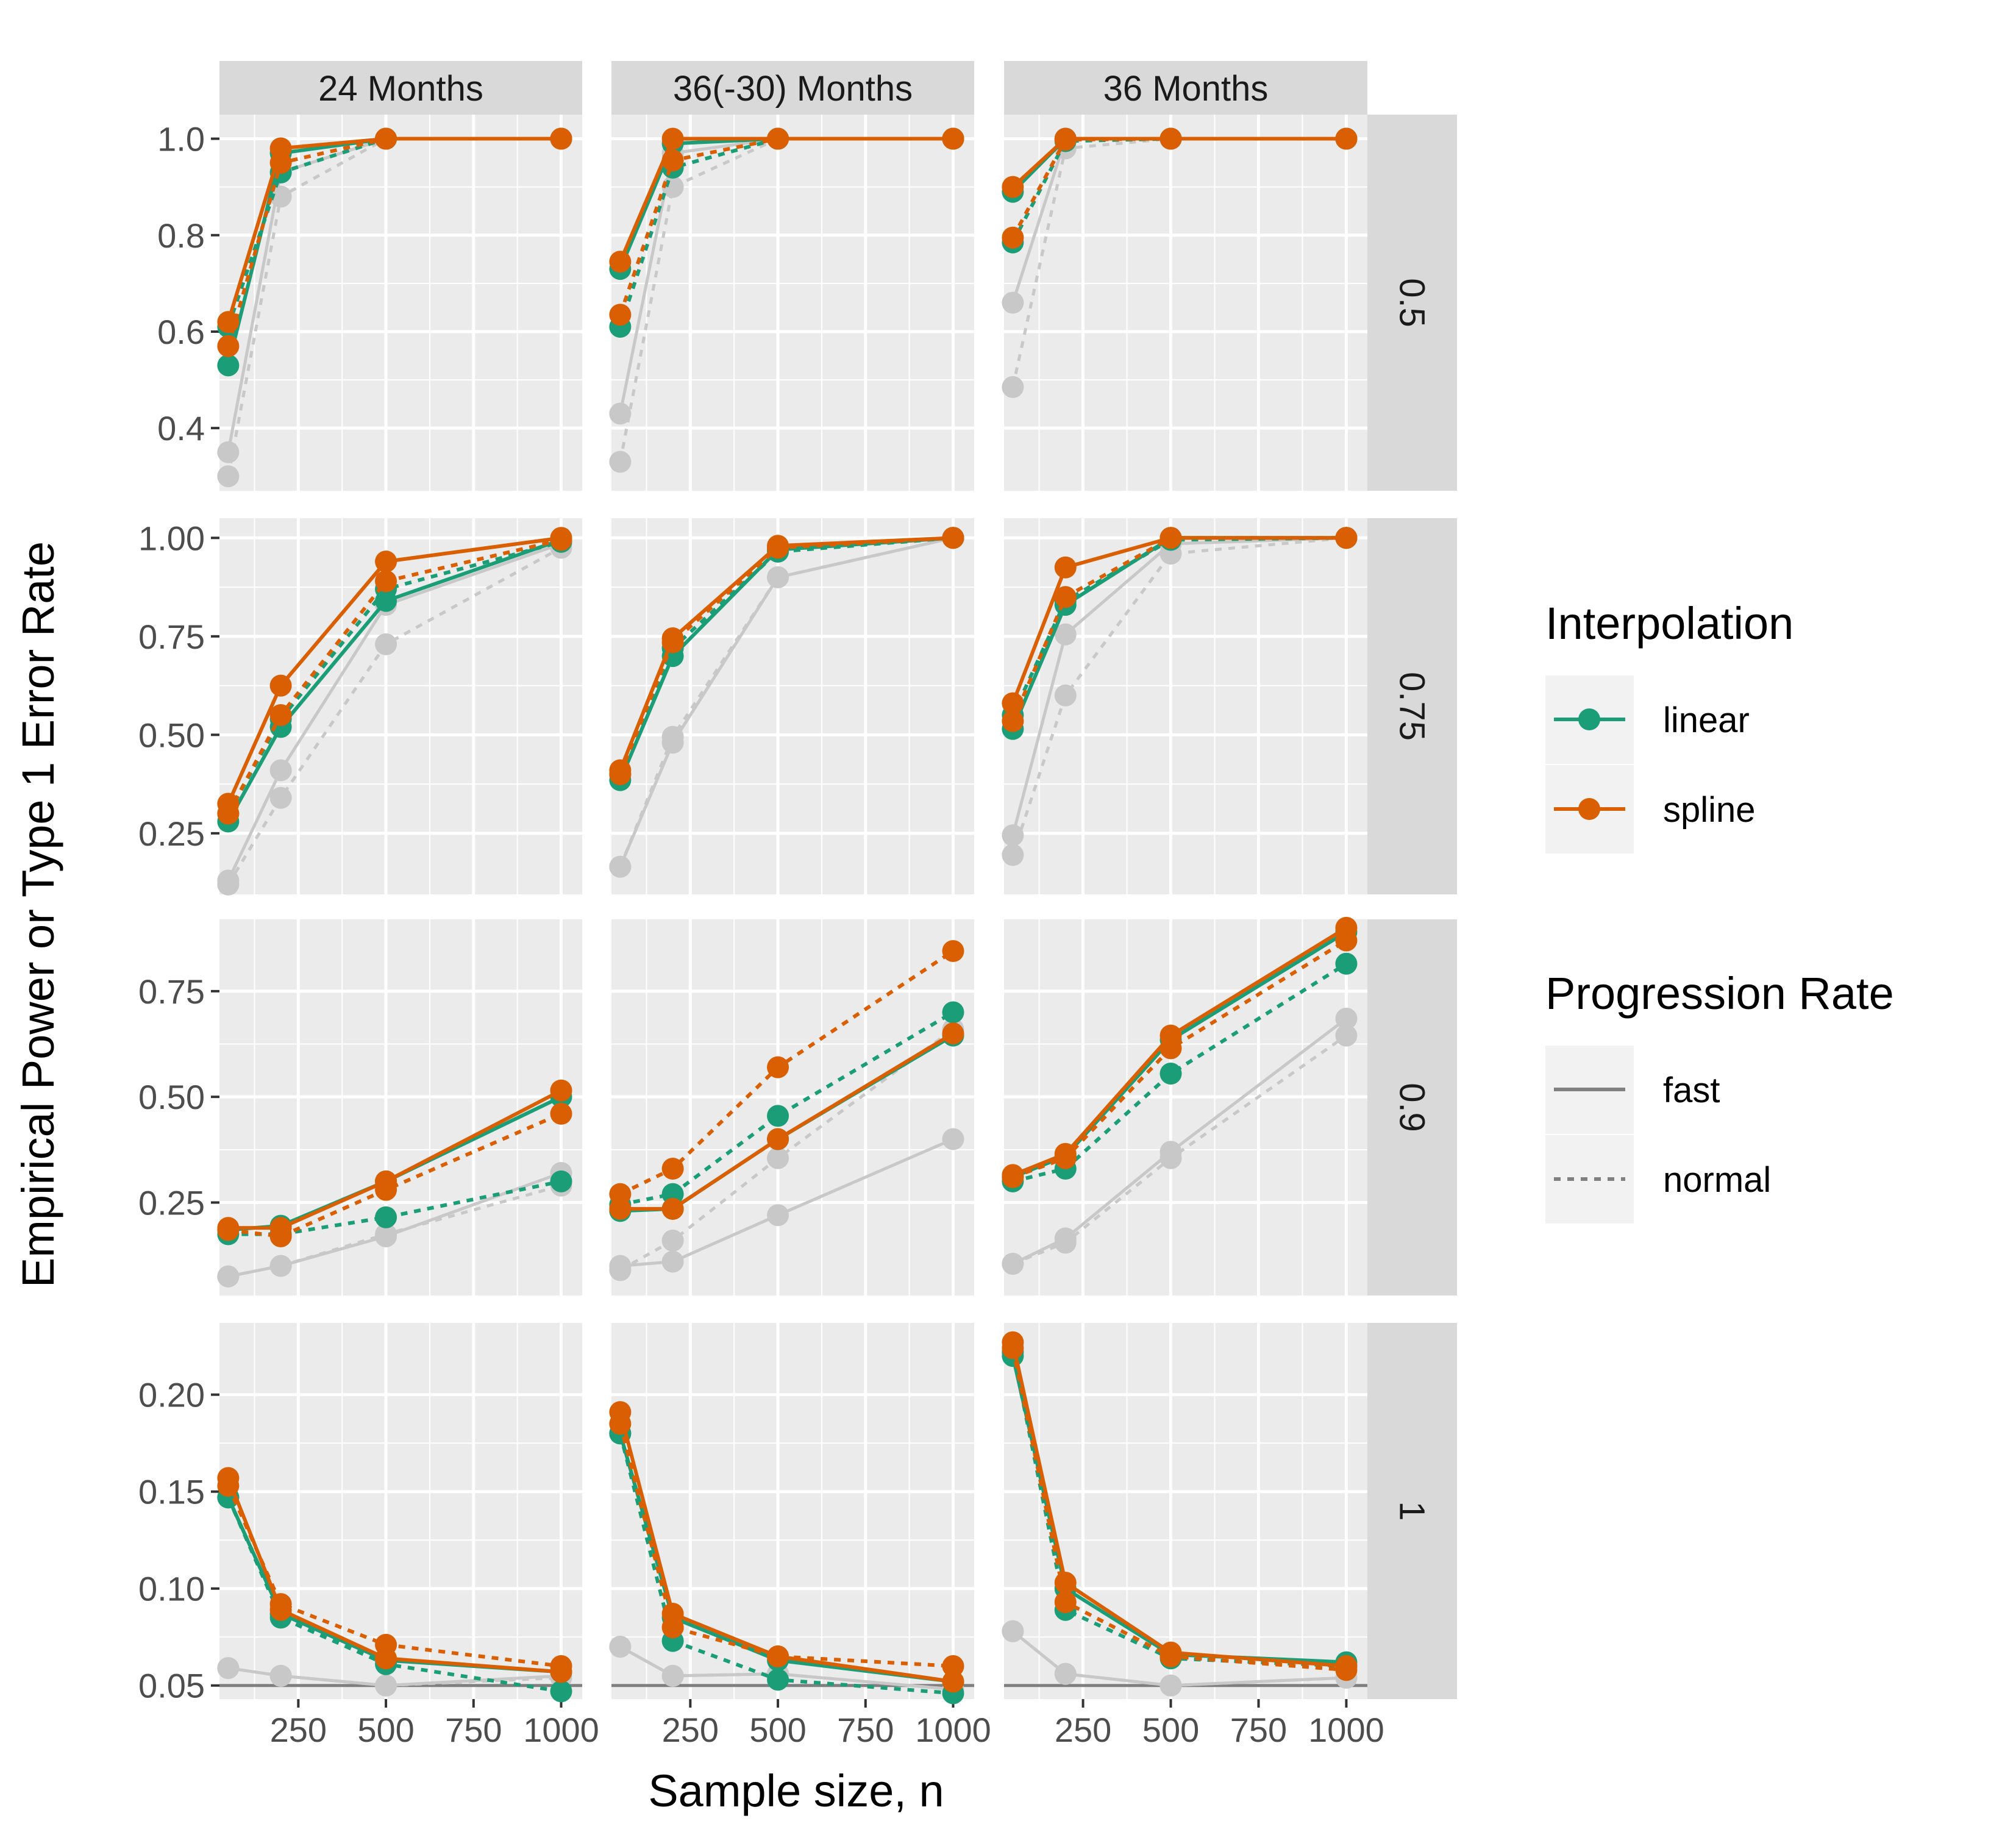  Describe the element at coordinates (171, 538) in the screenshot. I see `y-tick-label: 1.00` at that location.